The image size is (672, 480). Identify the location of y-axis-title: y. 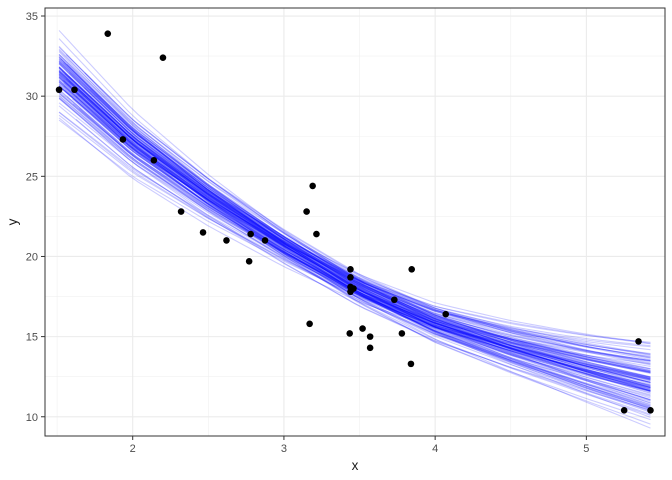
(12, 221).